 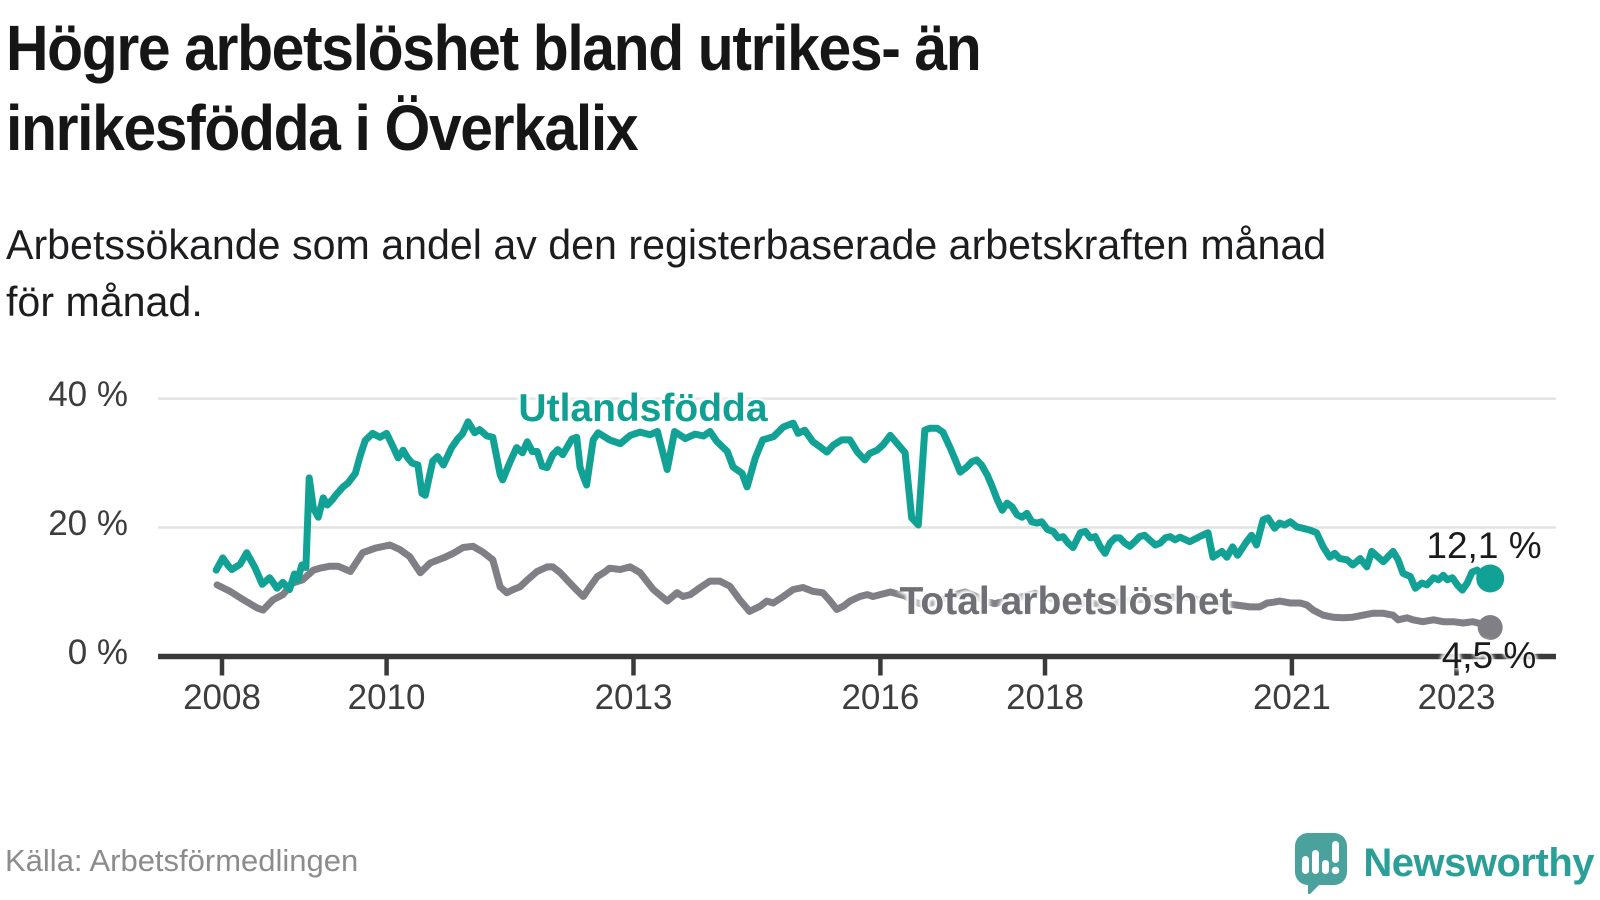 I want to click on y-axis-label-40: 40 %, so click(x=88, y=394).